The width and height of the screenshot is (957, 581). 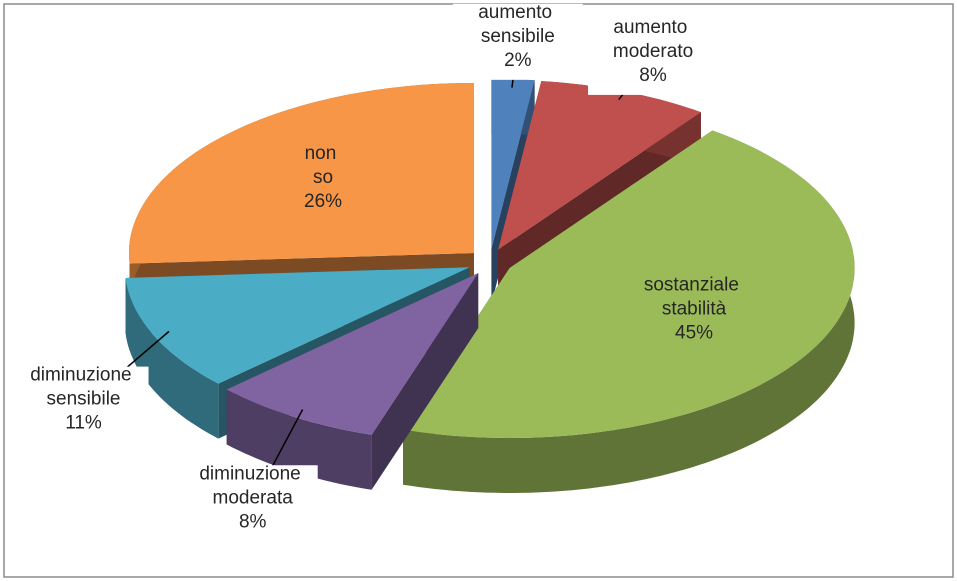 What do you see at coordinates (518, 60) in the screenshot?
I see `value-label: 2%` at bounding box center [518, 60].